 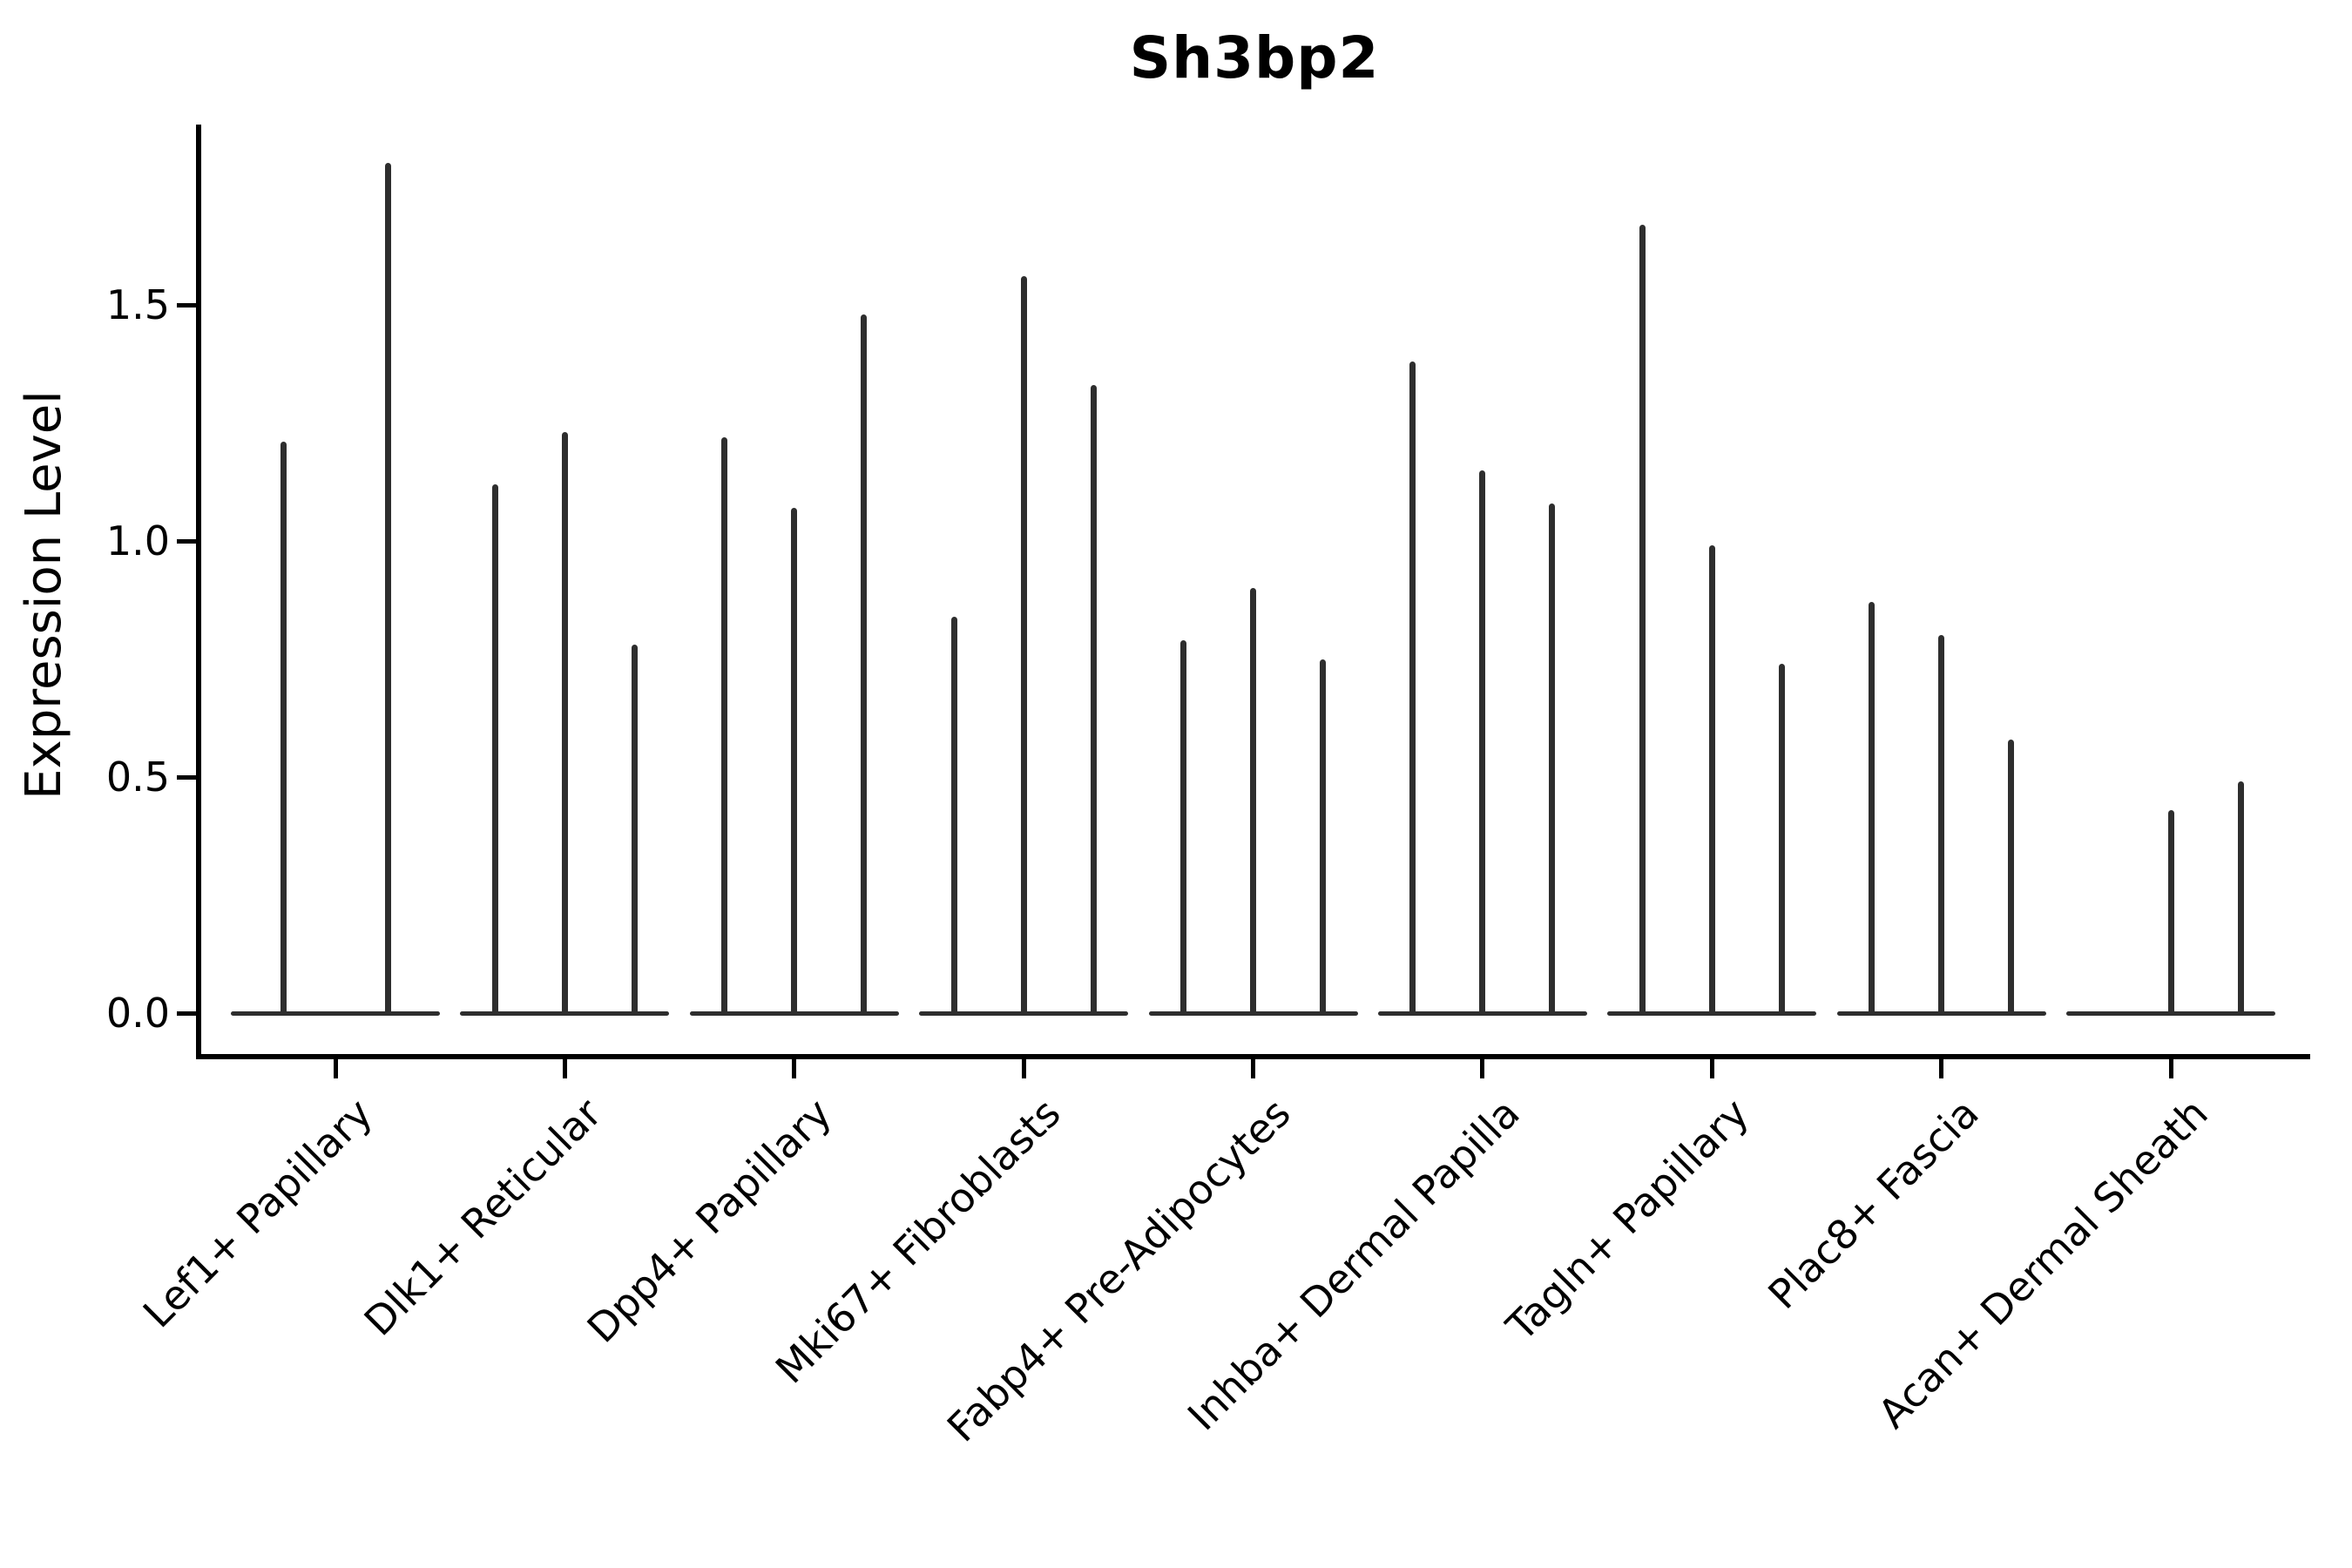 I want to click on x-tick-label: Tagln+ Papillary, so click(x=1628, y=1219).